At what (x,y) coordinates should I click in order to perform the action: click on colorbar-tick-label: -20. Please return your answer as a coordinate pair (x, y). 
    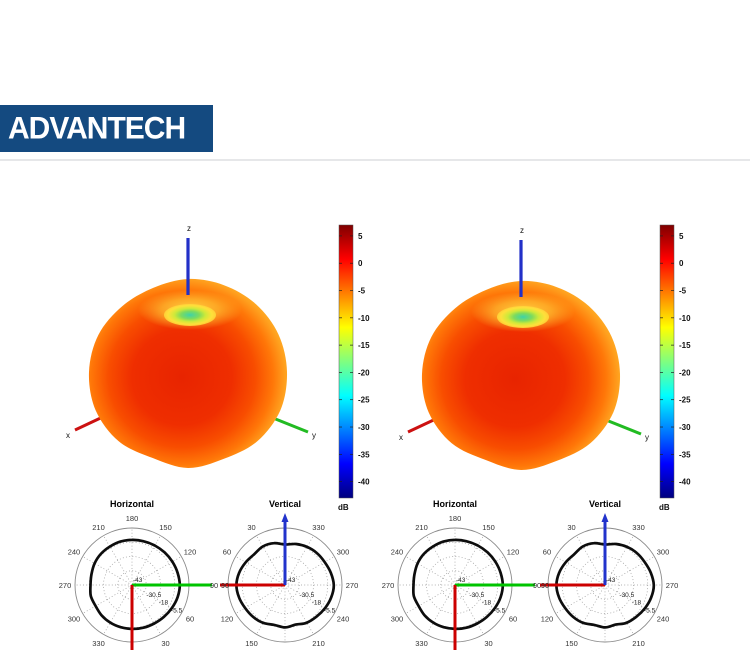
    Looking at the image, I should click on (364, 372).